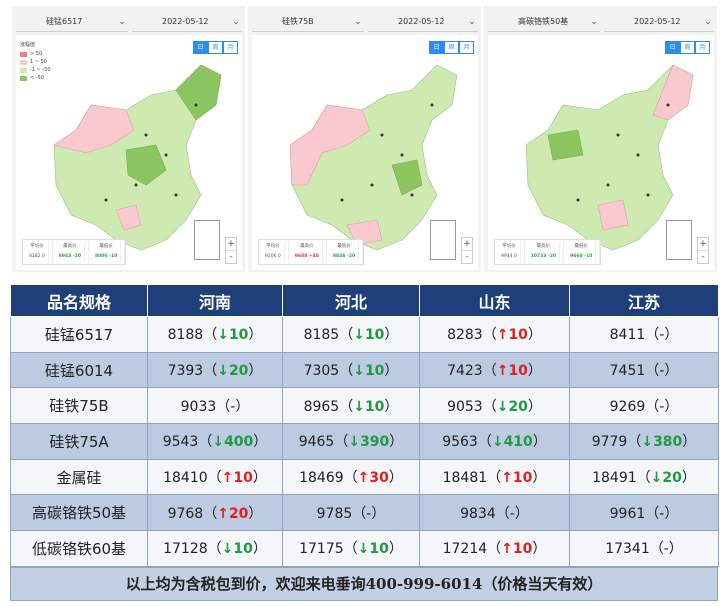  Describe the element at coordinates (71, 252) in the screenshot. I see `stat-max: 最高价 8943 -20` at that location.